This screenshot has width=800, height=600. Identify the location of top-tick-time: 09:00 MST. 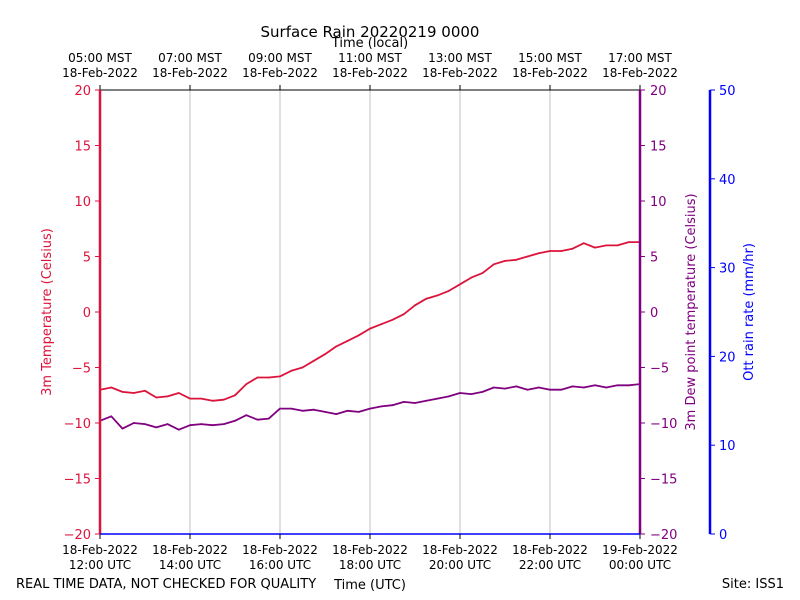
(280, 58).